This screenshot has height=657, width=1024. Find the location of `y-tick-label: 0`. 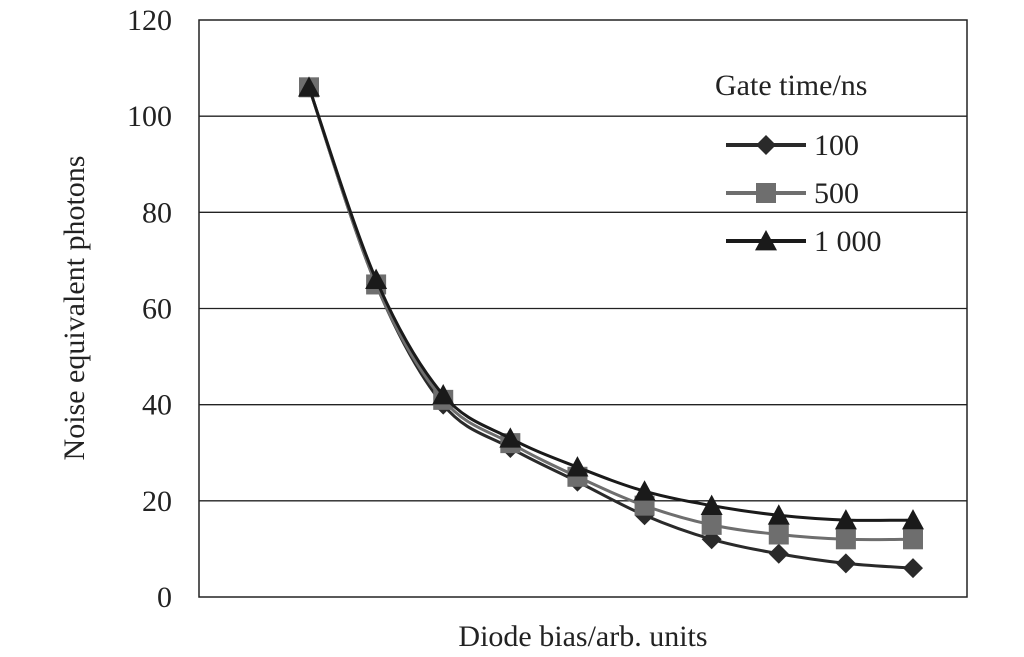

y-tick-label: 0 is located at coordinates (164, 597).